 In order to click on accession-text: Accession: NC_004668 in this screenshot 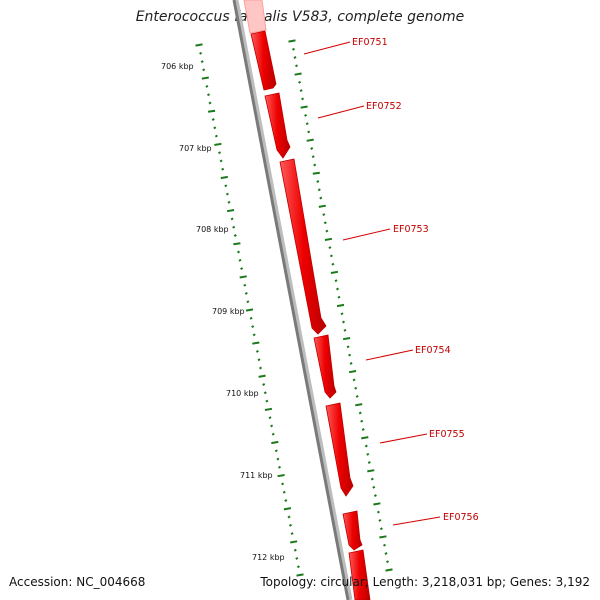, I will do `click(77, 582)`.